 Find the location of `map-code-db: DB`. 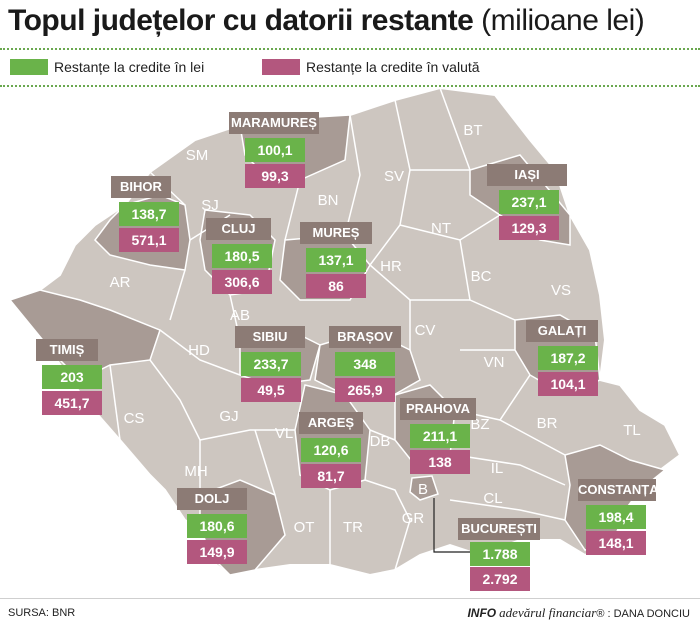

map-code-db: DB is located at coordinates (380, 441).